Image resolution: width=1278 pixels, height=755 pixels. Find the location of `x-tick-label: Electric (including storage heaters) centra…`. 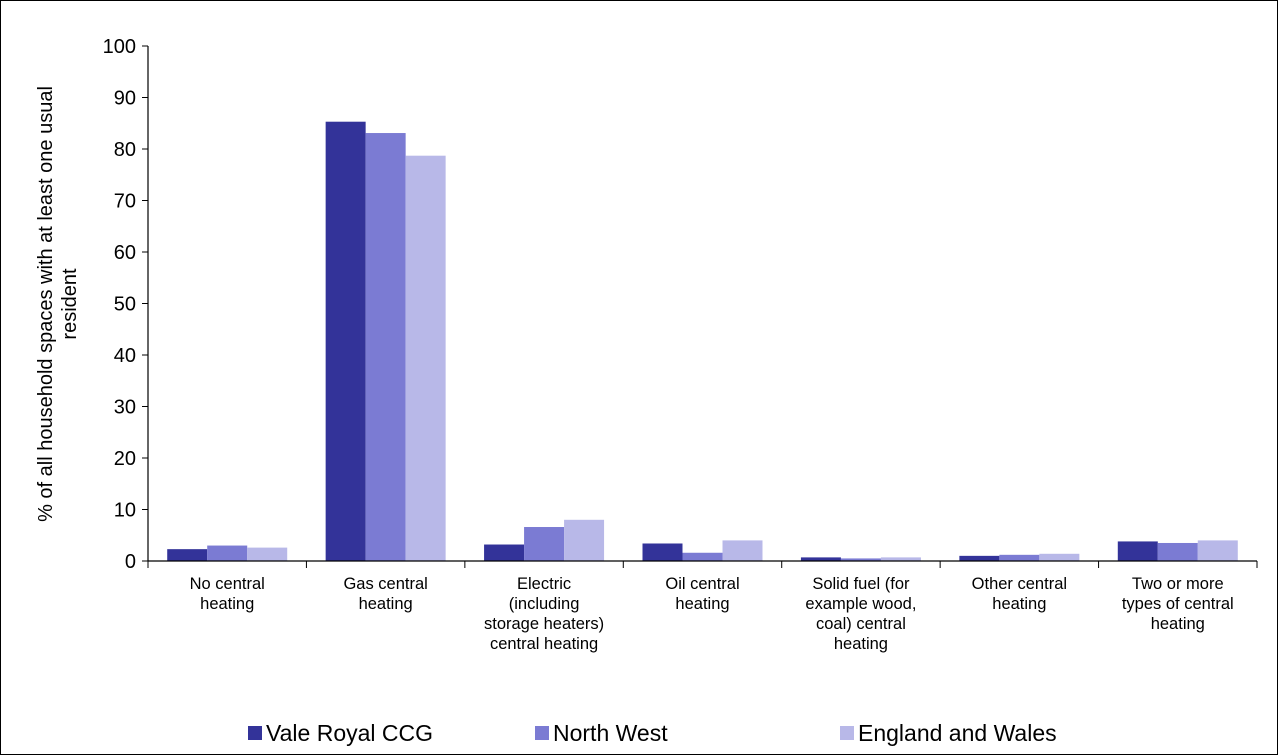

x-tick-label: Electric (including storage heaters) centra… is located at coordinates (544, 614).